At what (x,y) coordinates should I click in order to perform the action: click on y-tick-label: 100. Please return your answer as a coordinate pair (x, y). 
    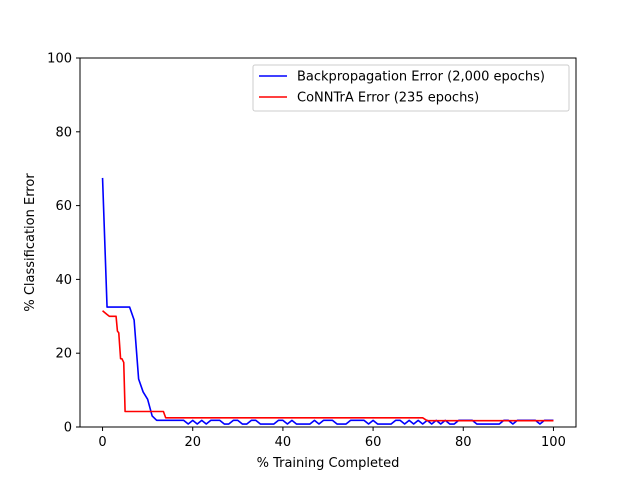
    Looking at the image, I should click on (59, 59).